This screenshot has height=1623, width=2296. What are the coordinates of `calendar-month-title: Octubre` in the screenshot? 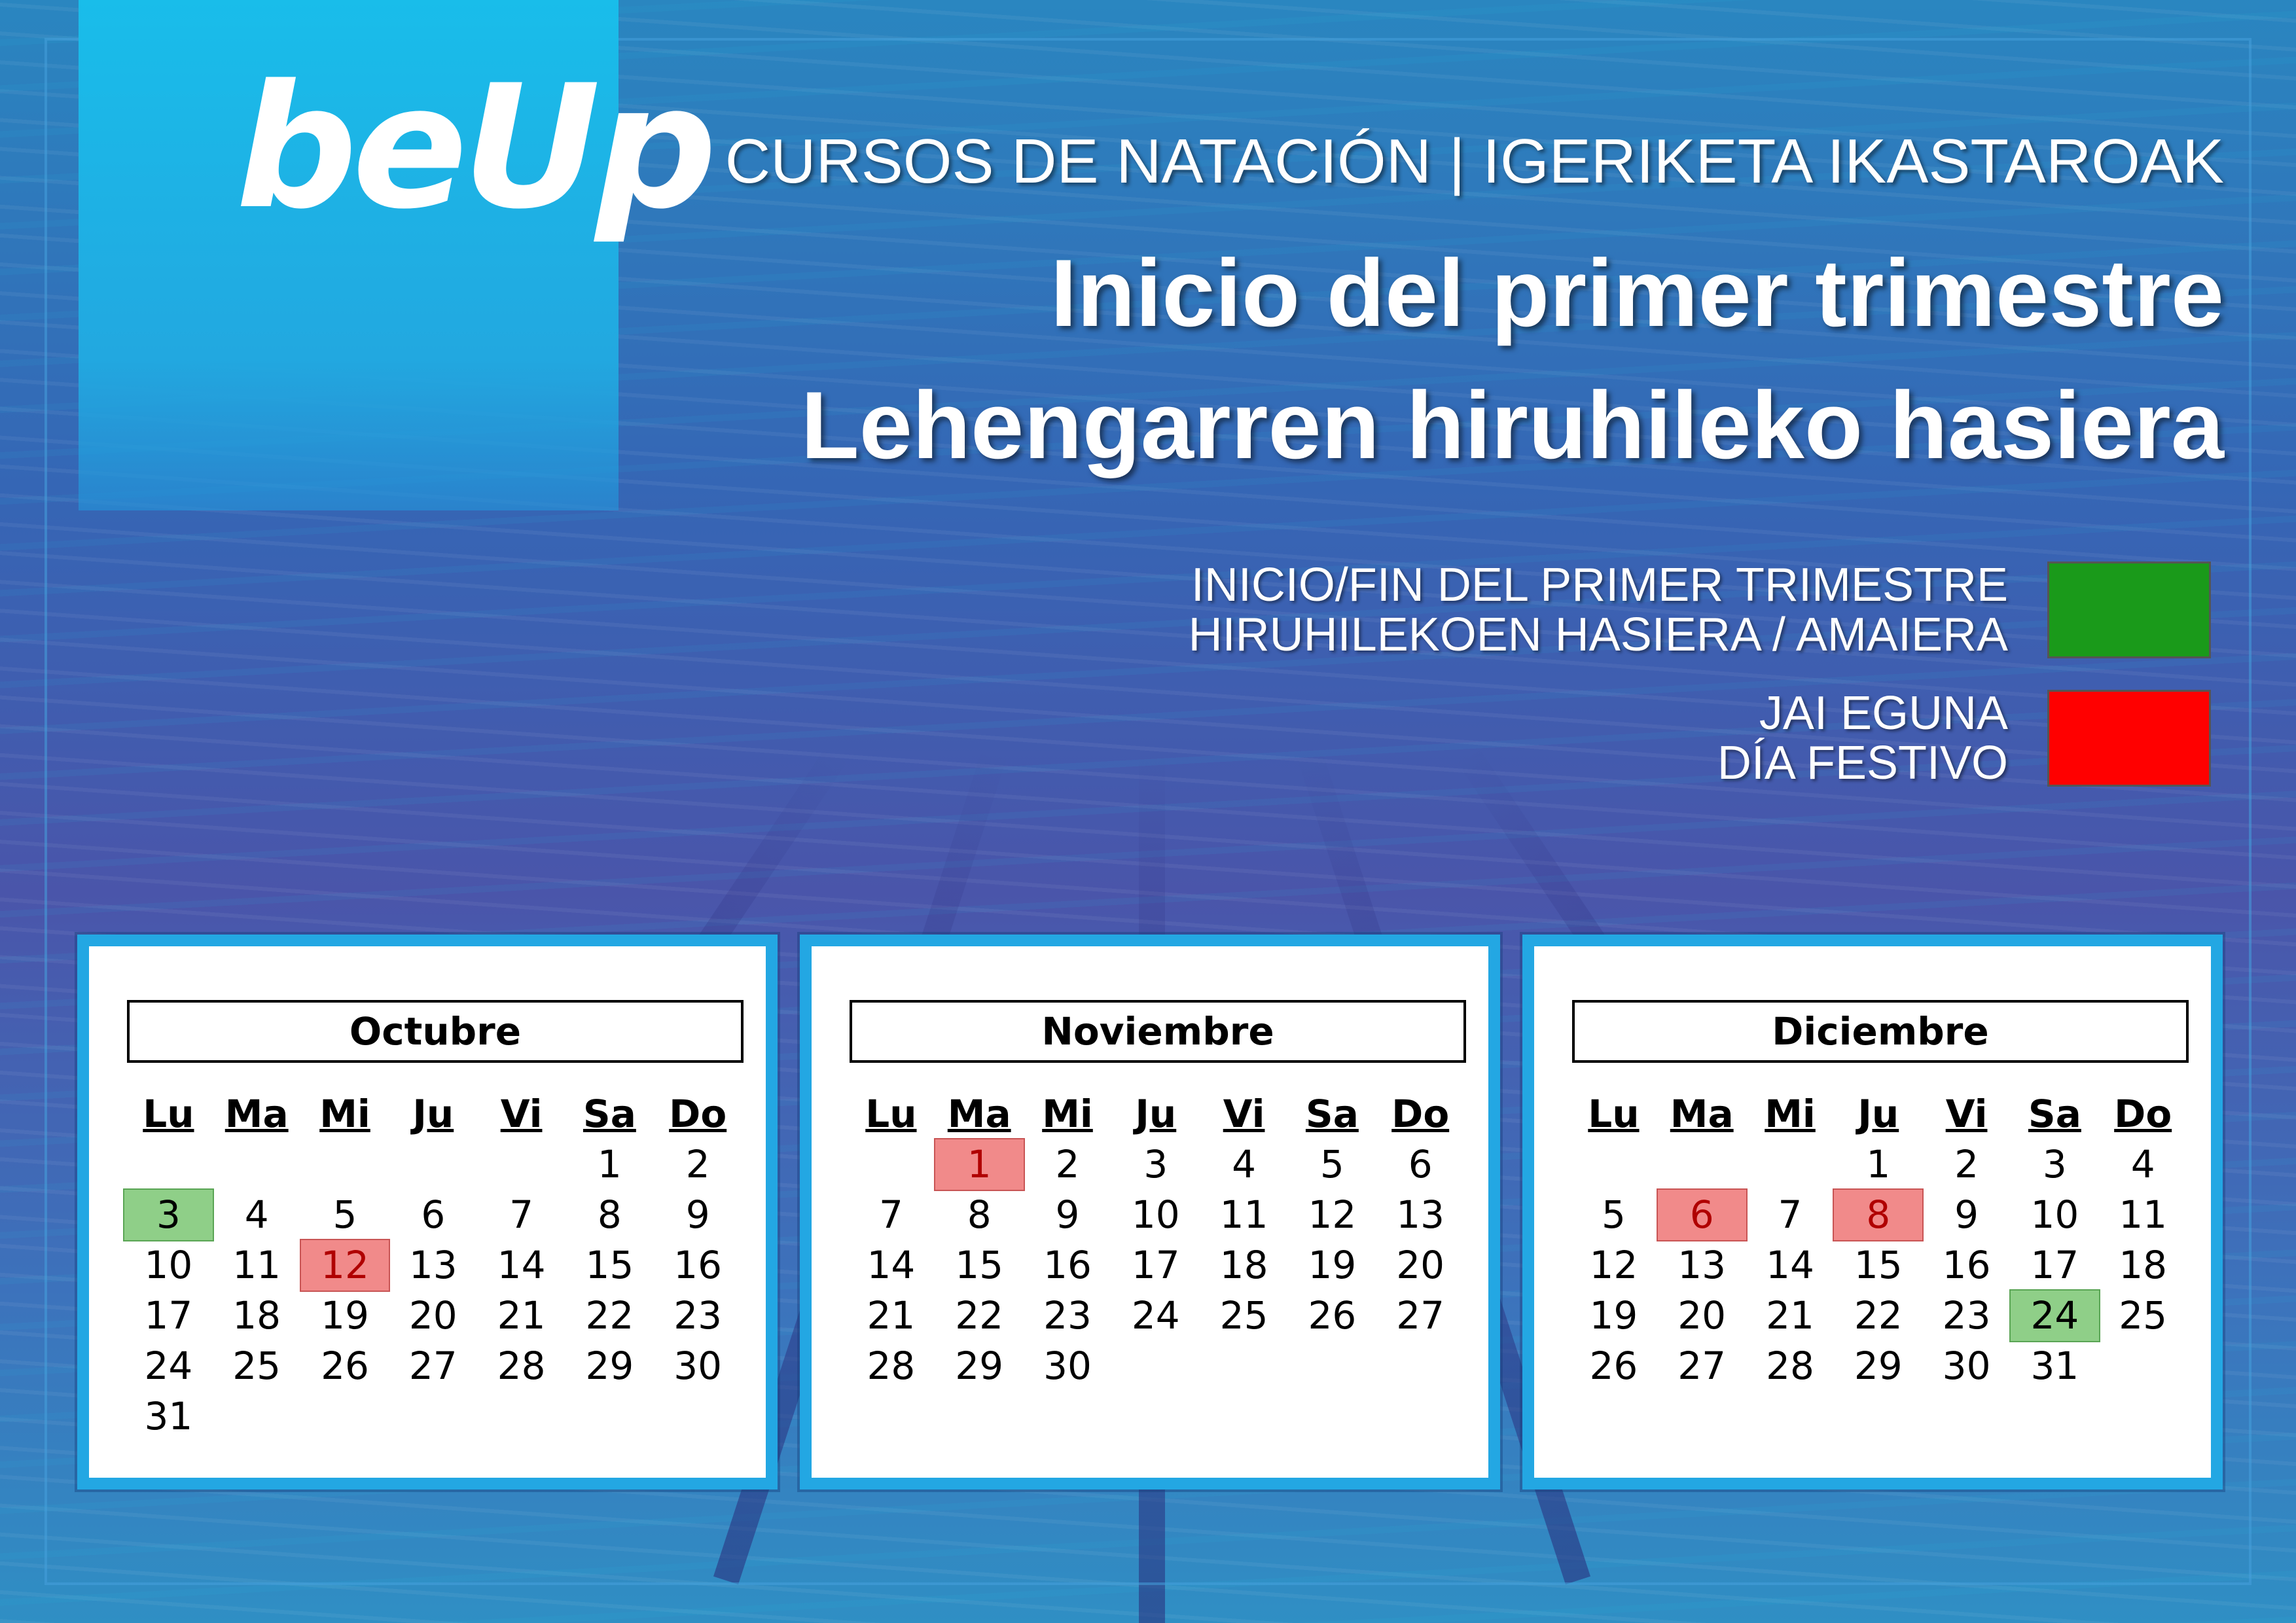 It's located at (435, 1031).